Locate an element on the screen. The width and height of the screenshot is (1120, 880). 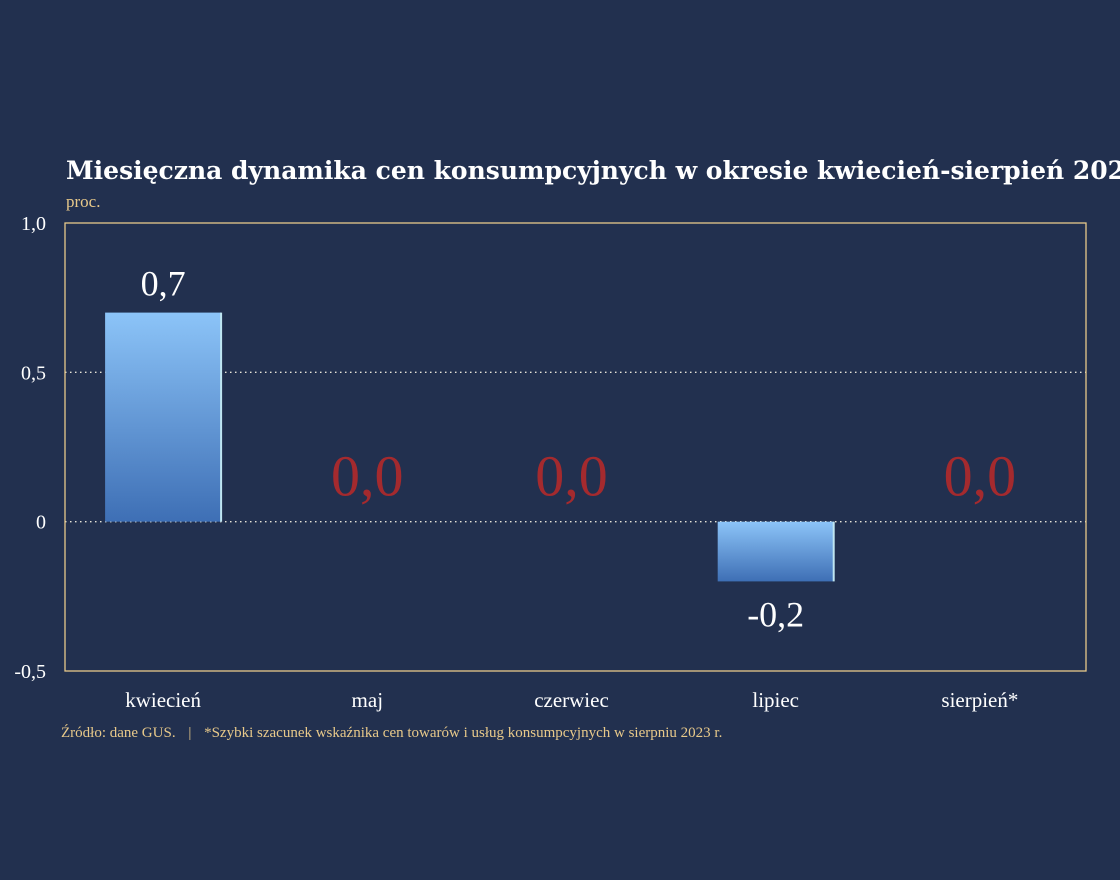
x-axis-ticks: kwiecień maj czerwiec lipiec sierpień* is located at coordinates (571, 700).